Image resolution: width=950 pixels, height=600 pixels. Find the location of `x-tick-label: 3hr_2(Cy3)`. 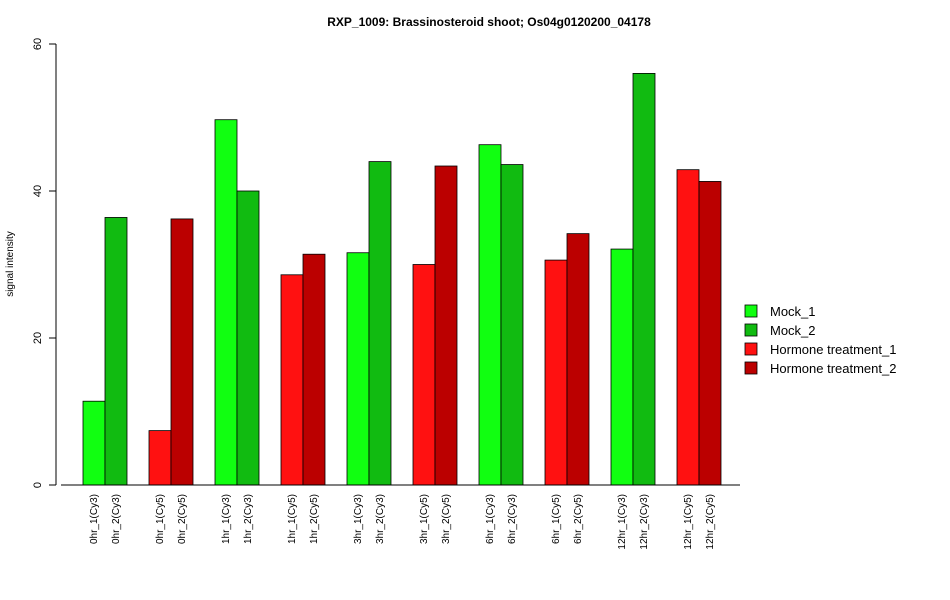

x-tick-label: 3hr_2(Cy3) is located at coordinates (380, 519).